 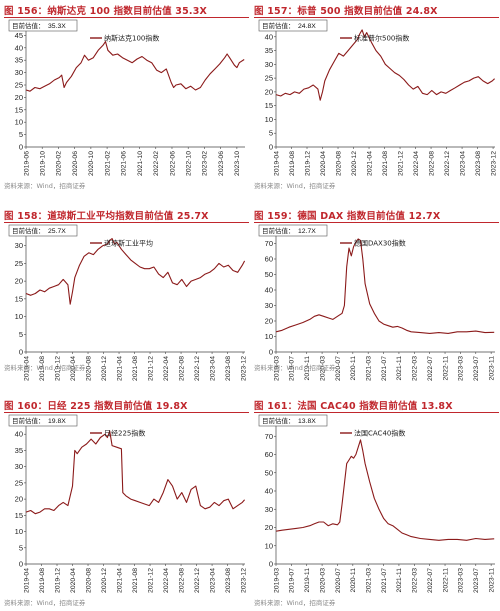 What do you see at coordinates (166, 580) in the screenshot?
I see `x-tick-label: 2022-04` at bounding box center [166, 580].